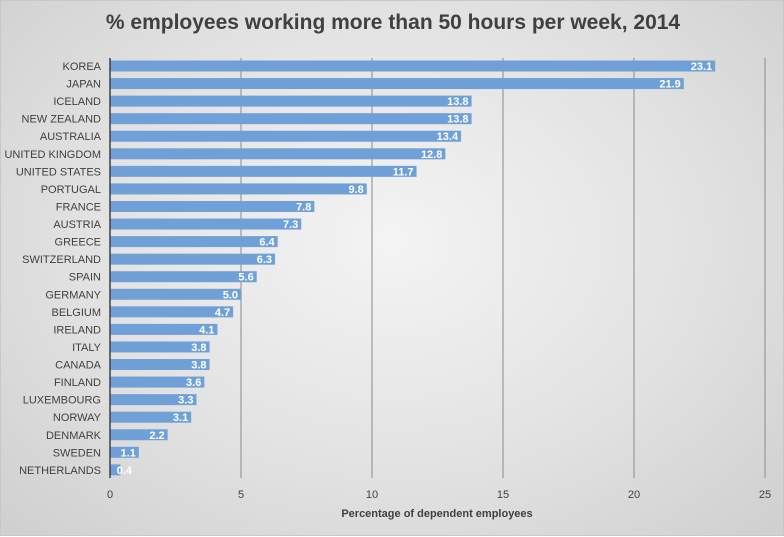  What do you see at coordinates (78, 243) in the screenshot?
I see `y-tick-label: GREECE` at bounding box center [78, 243].